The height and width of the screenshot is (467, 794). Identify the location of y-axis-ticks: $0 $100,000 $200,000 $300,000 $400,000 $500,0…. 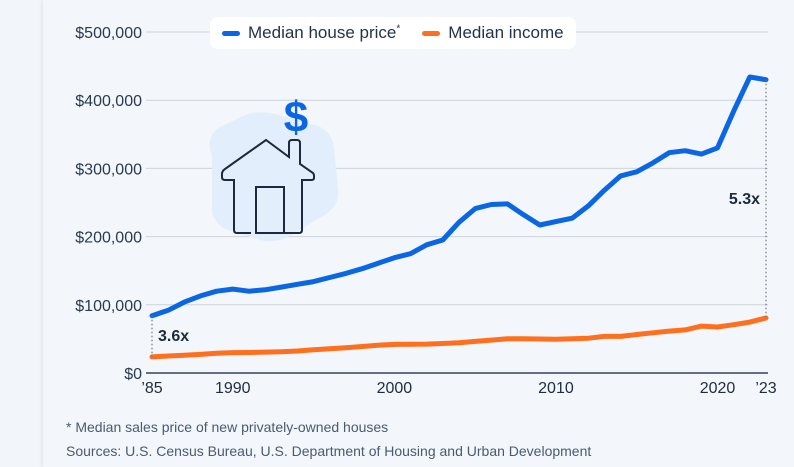
(108, 204).